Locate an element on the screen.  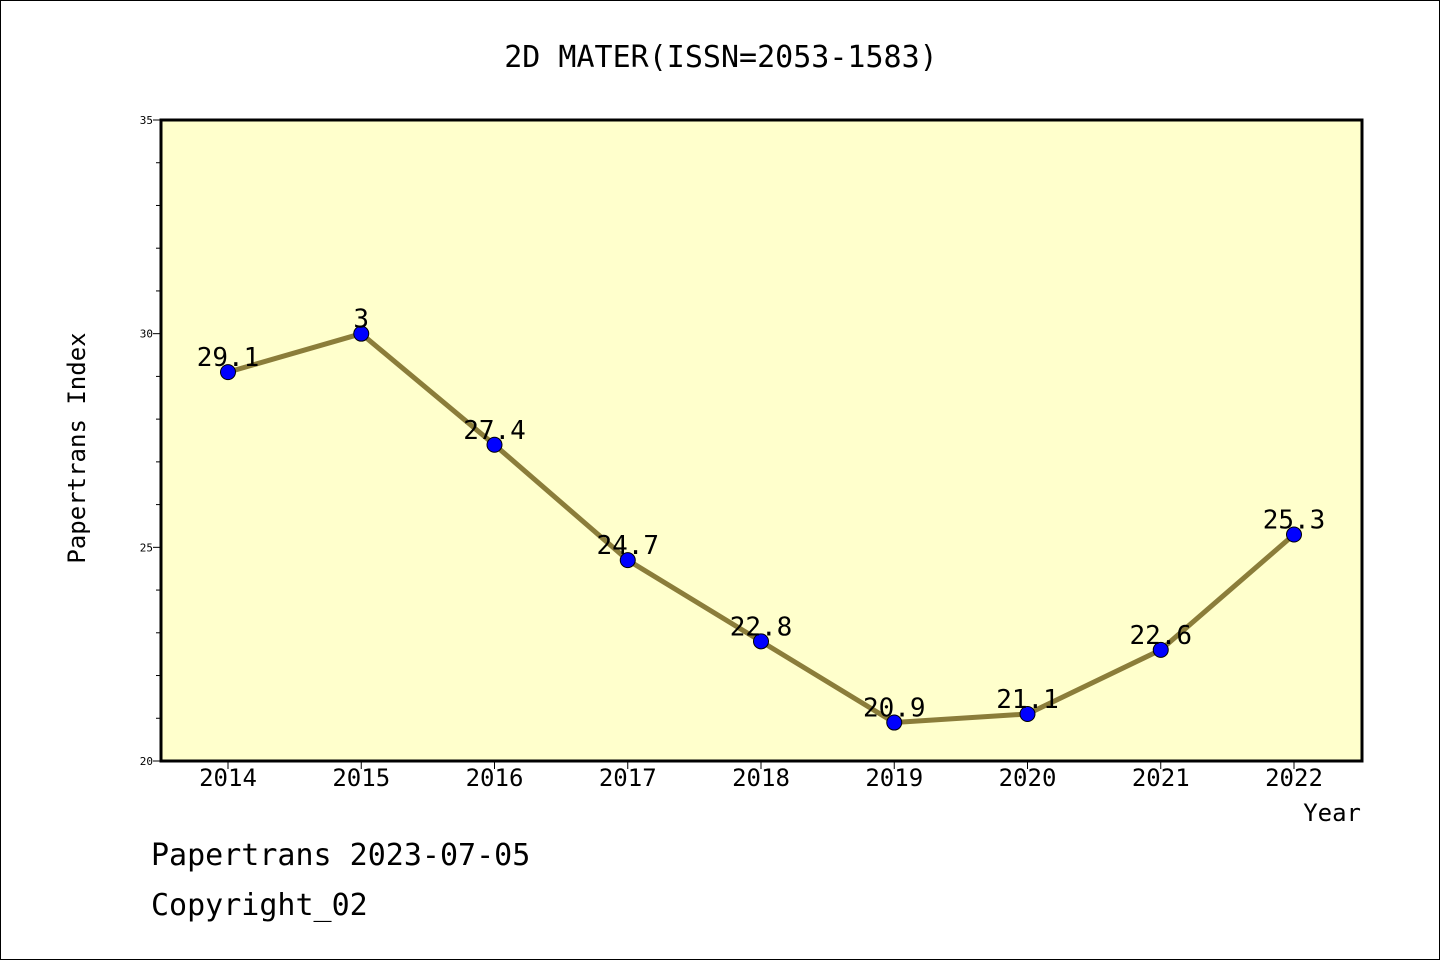
x-tick-label: 2022 is located at coordinates (1294, 778).